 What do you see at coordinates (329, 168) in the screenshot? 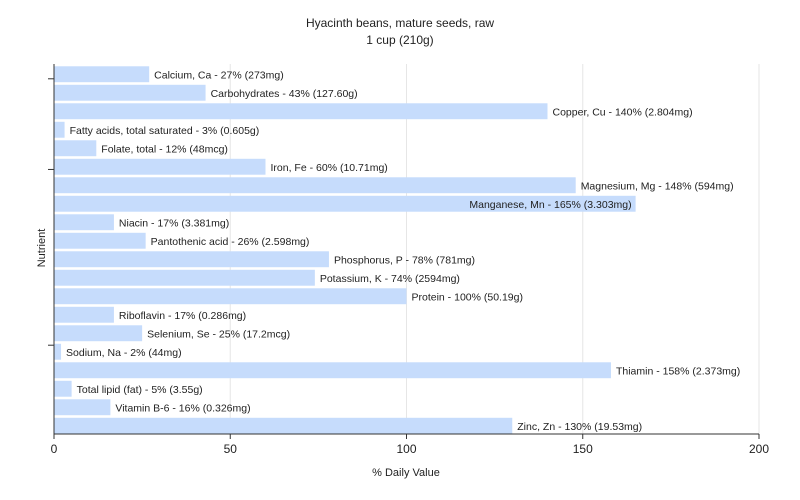
I see `bar-label: Iron, Fe - 60% (10.71mg)` at bounding box center [329, 168].